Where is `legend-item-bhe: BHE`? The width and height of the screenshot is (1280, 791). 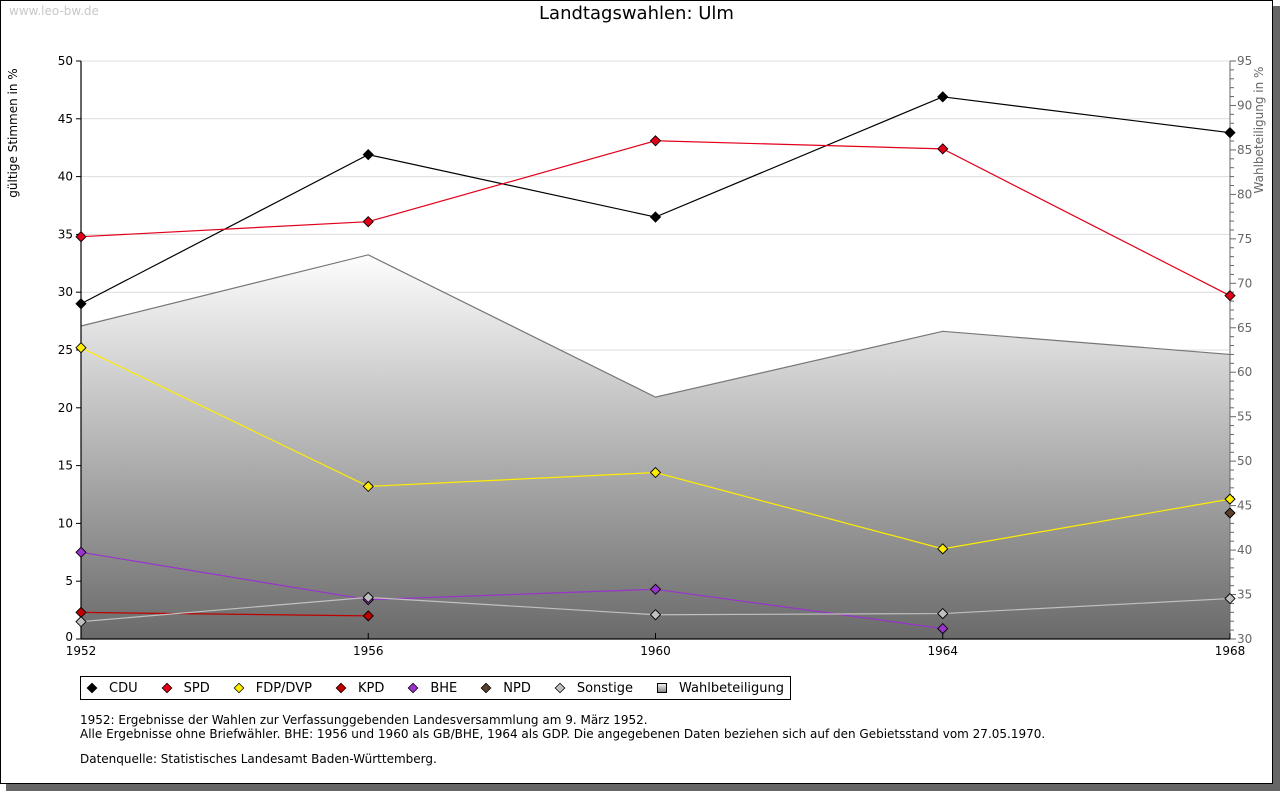
legend-item-bhe: BHE is located at coordinates (432, 688).